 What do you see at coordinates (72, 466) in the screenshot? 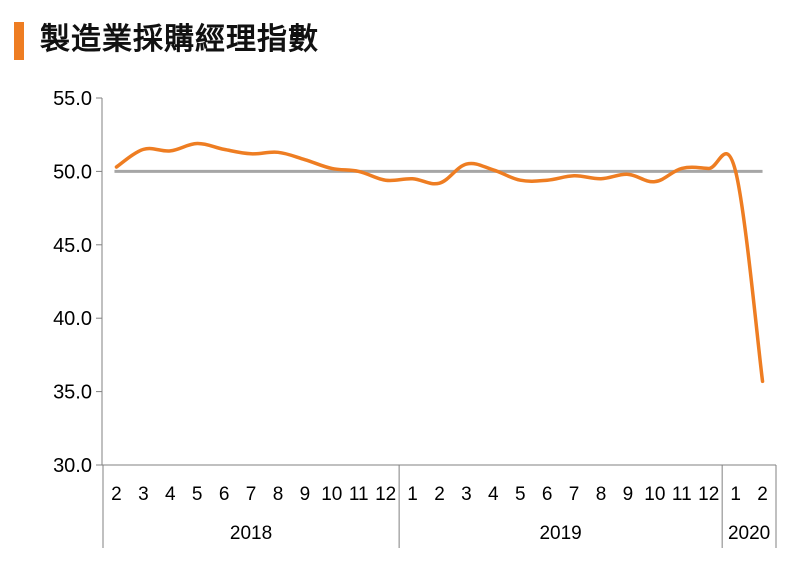
I see `y-tick-label: 30.0` at bounding box center [72, 466].